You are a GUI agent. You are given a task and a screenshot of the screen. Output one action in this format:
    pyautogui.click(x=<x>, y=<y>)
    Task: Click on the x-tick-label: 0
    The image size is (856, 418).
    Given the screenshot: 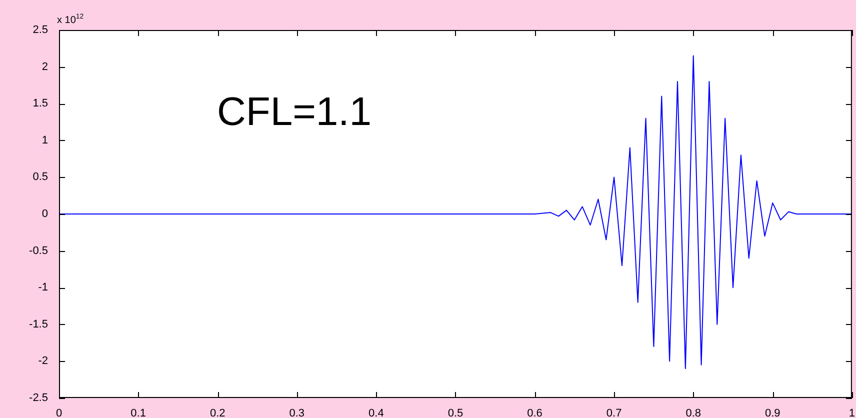 What is the action you would take?
    pyautogui.click(x=59, y=413)
    